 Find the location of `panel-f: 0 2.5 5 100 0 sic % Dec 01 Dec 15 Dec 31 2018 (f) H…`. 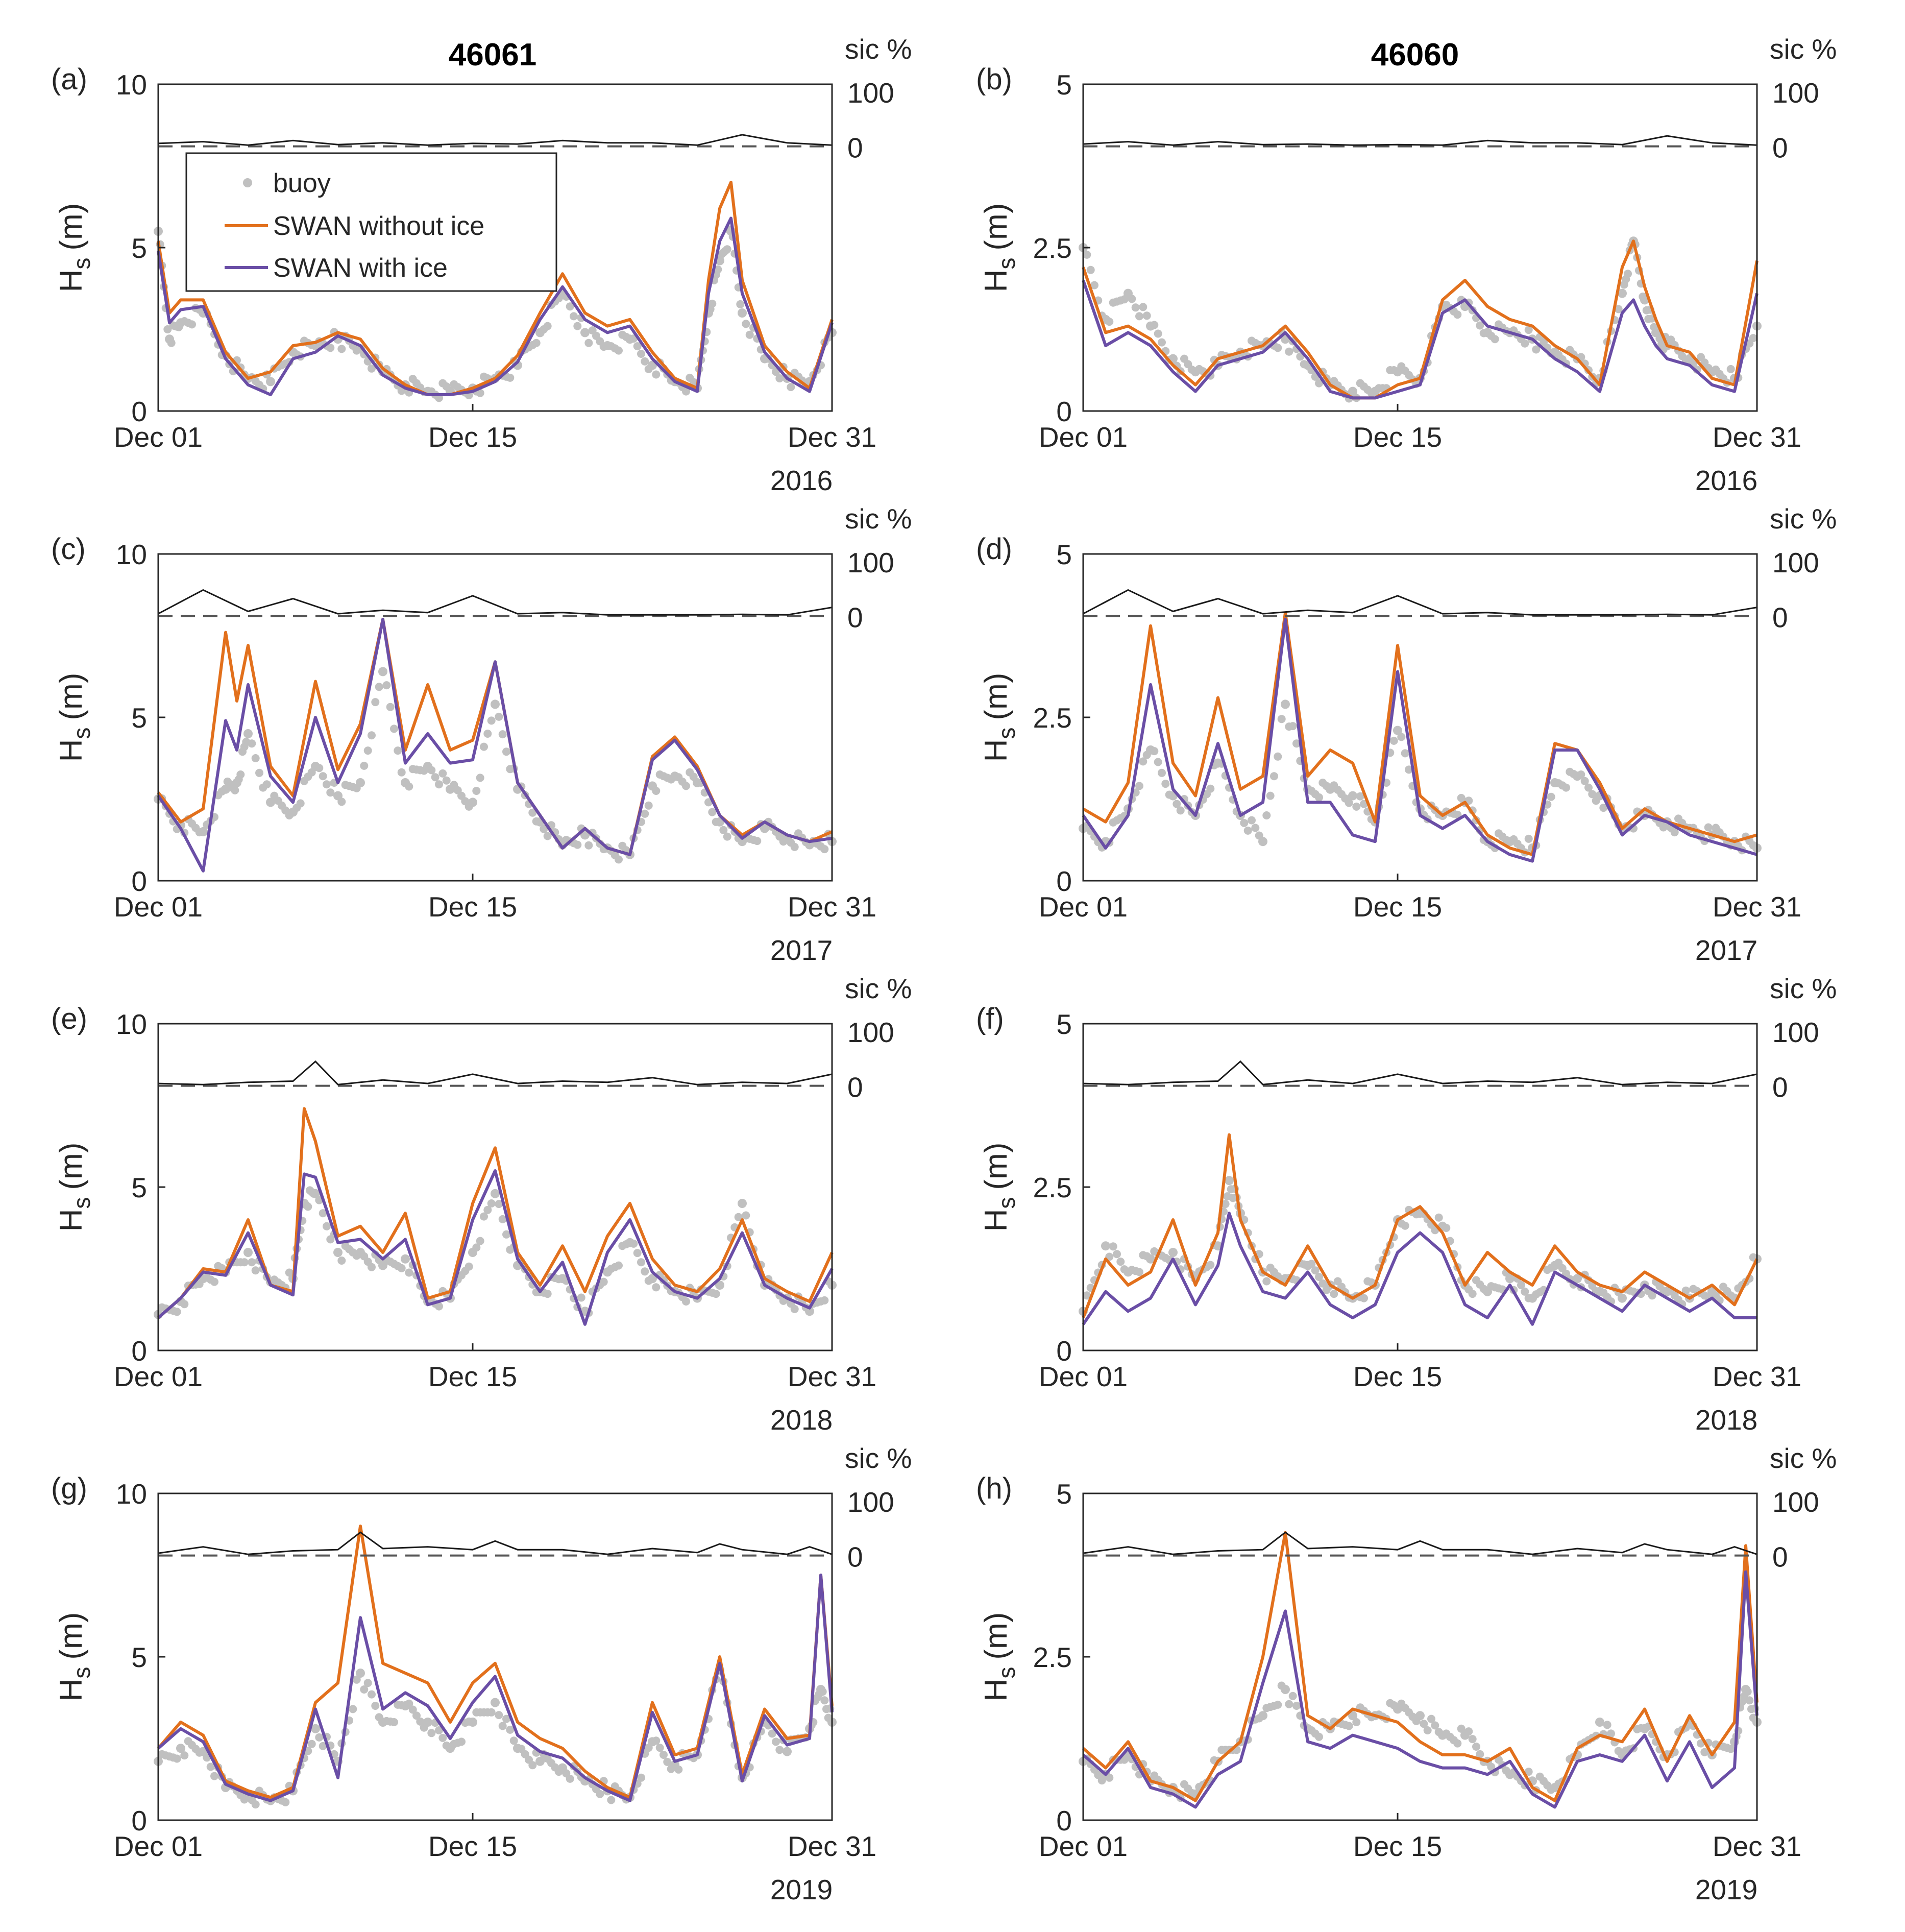

panel-f: 0 2.5 5 100 0 sic % Dec 01 Dec 15 Dec 31 2018 (f) H… is located at coordinates (1406, 1204).